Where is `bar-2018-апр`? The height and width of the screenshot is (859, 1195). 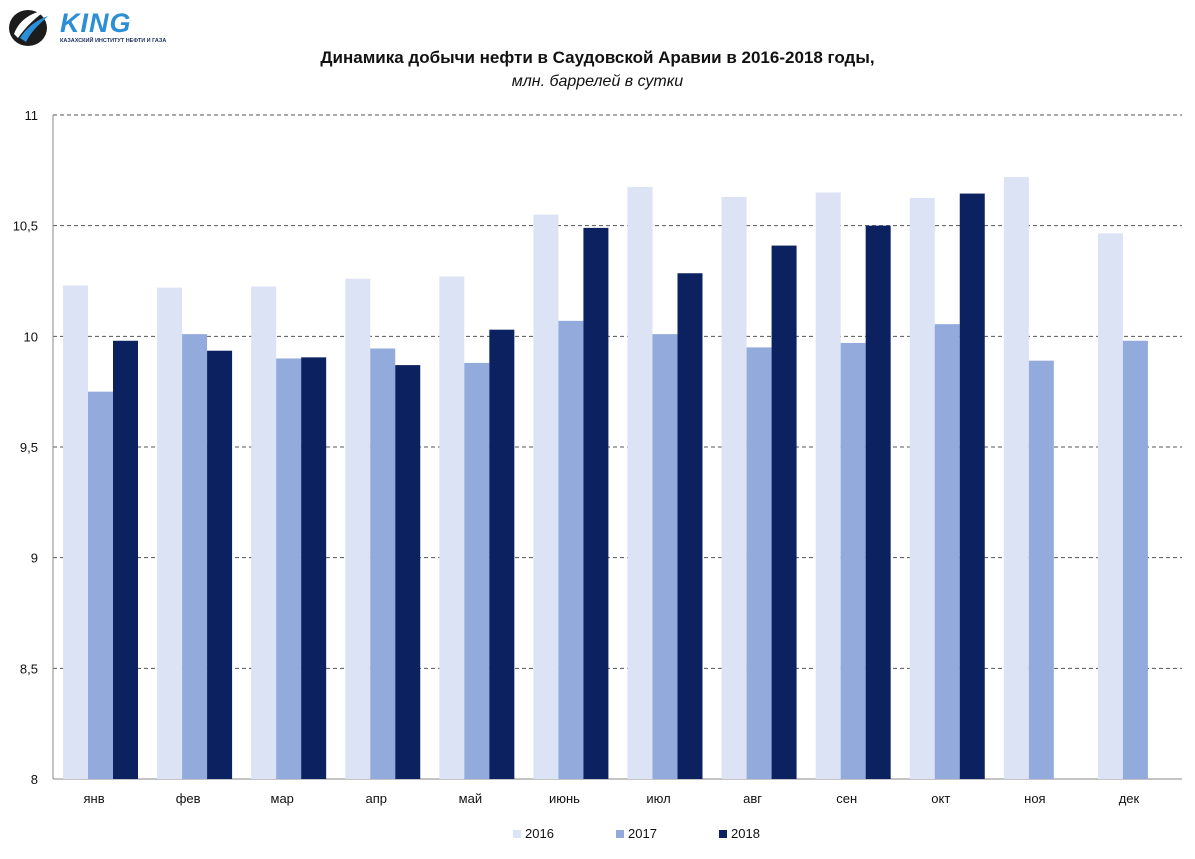
bar-2018-апр is located at coordinates (408, 572).